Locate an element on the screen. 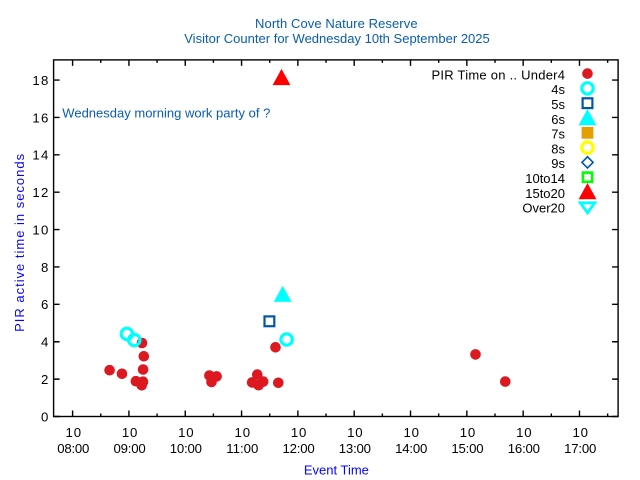 Image resolution: width=640 pixels, height=480 pixels. svg-text: 16:00 is located at coordinates (524, 448).